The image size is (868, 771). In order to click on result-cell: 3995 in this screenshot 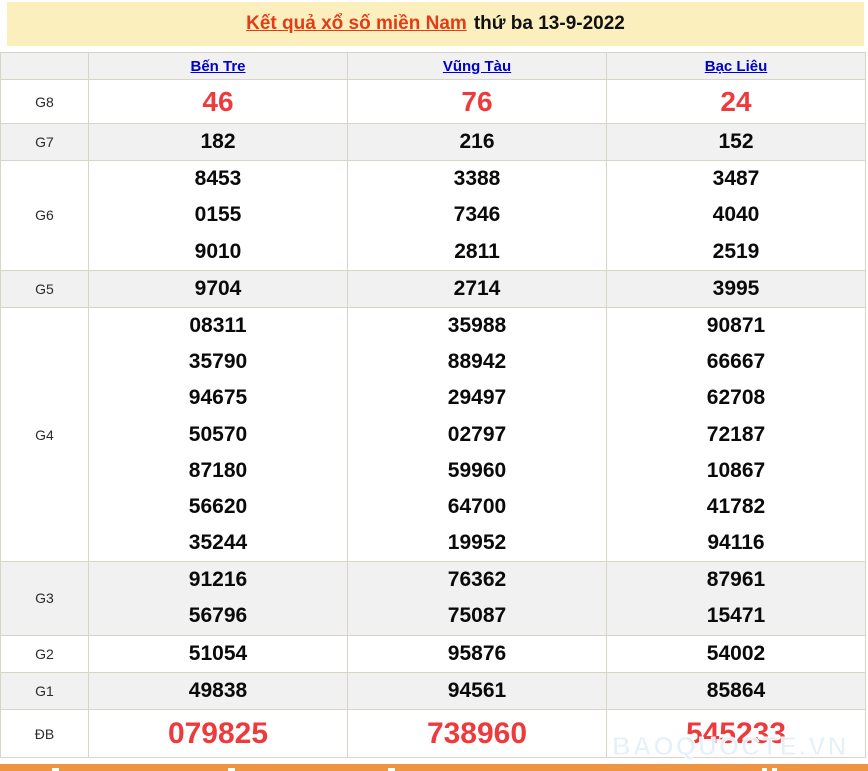, I will do `click(736, 288)`.